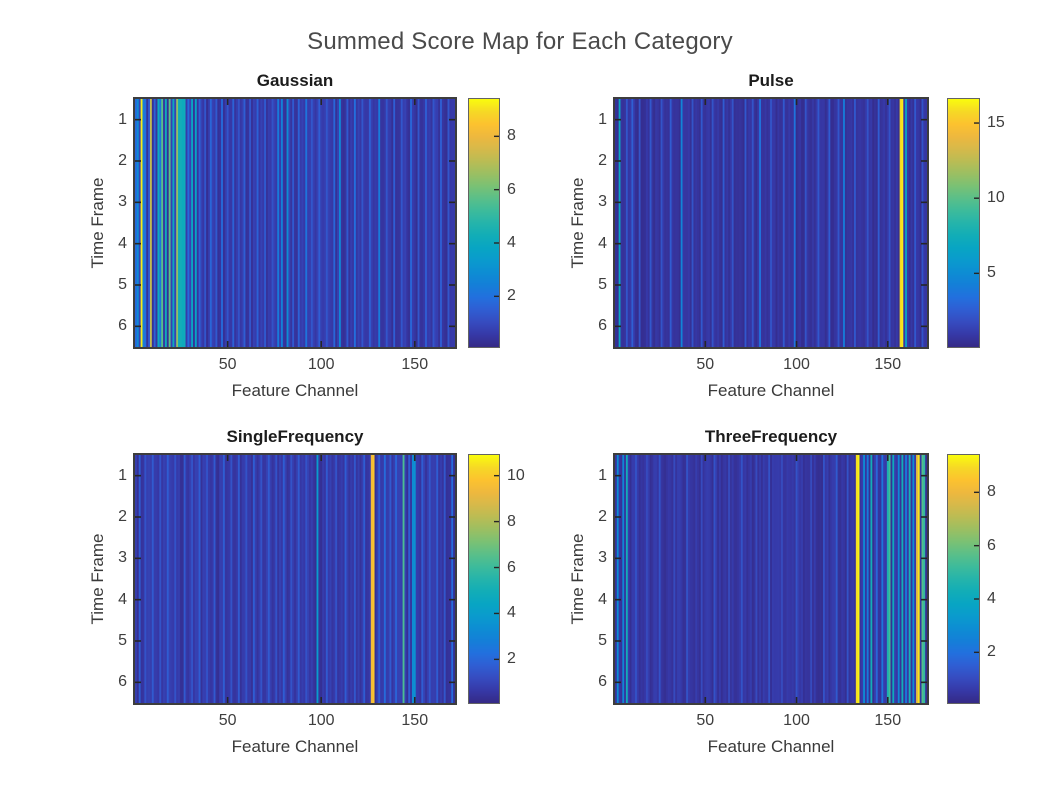  I want to click on heatmap-pulse, so click(771, 223).